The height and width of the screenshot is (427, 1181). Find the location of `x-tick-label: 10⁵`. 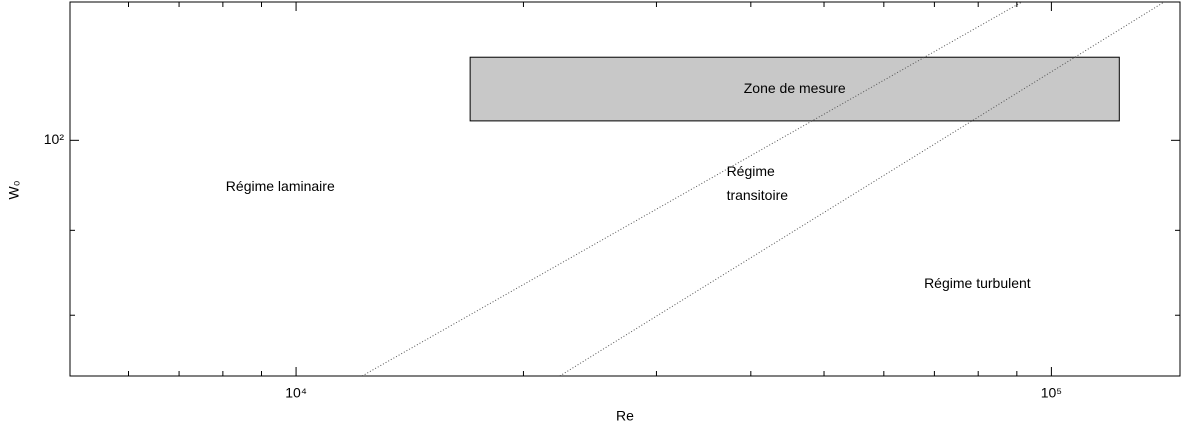

x-tick-label: 10⁵ is located at coordinates (1051, 393).